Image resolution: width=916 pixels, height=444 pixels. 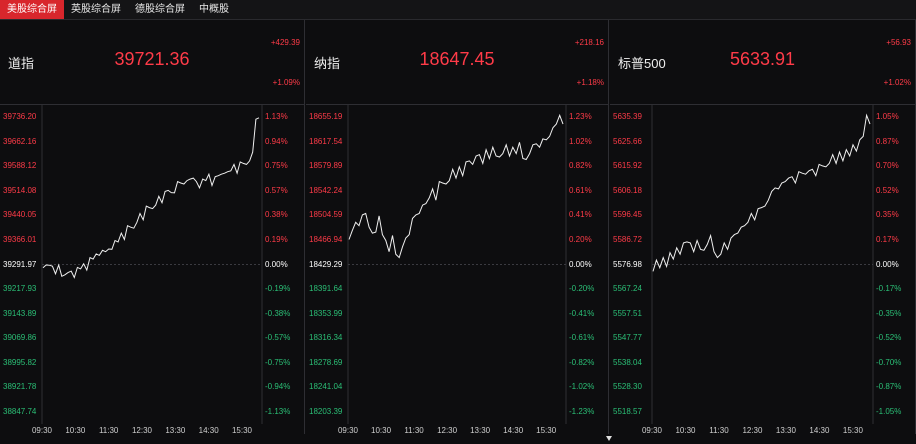 What do you see at coordinates (20, 338) in the screenshot?
I see `price-tick-label: 39069.86` at bounding box center [20, 338].